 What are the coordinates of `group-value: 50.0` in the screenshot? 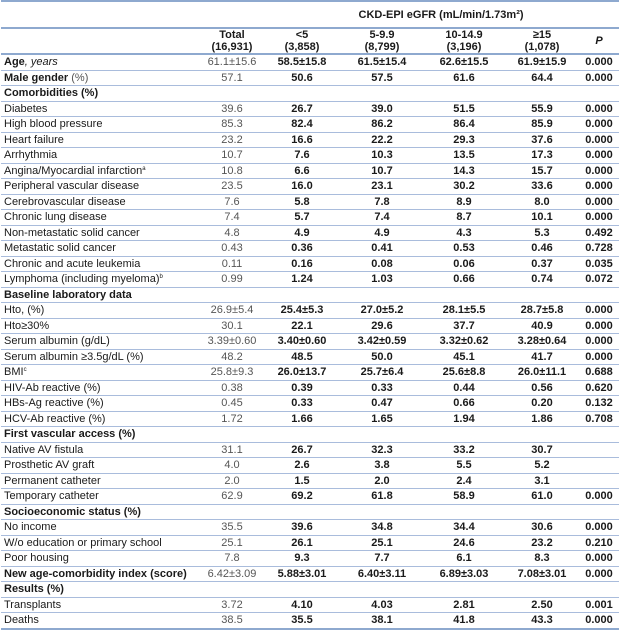 It's located at (382, 357).